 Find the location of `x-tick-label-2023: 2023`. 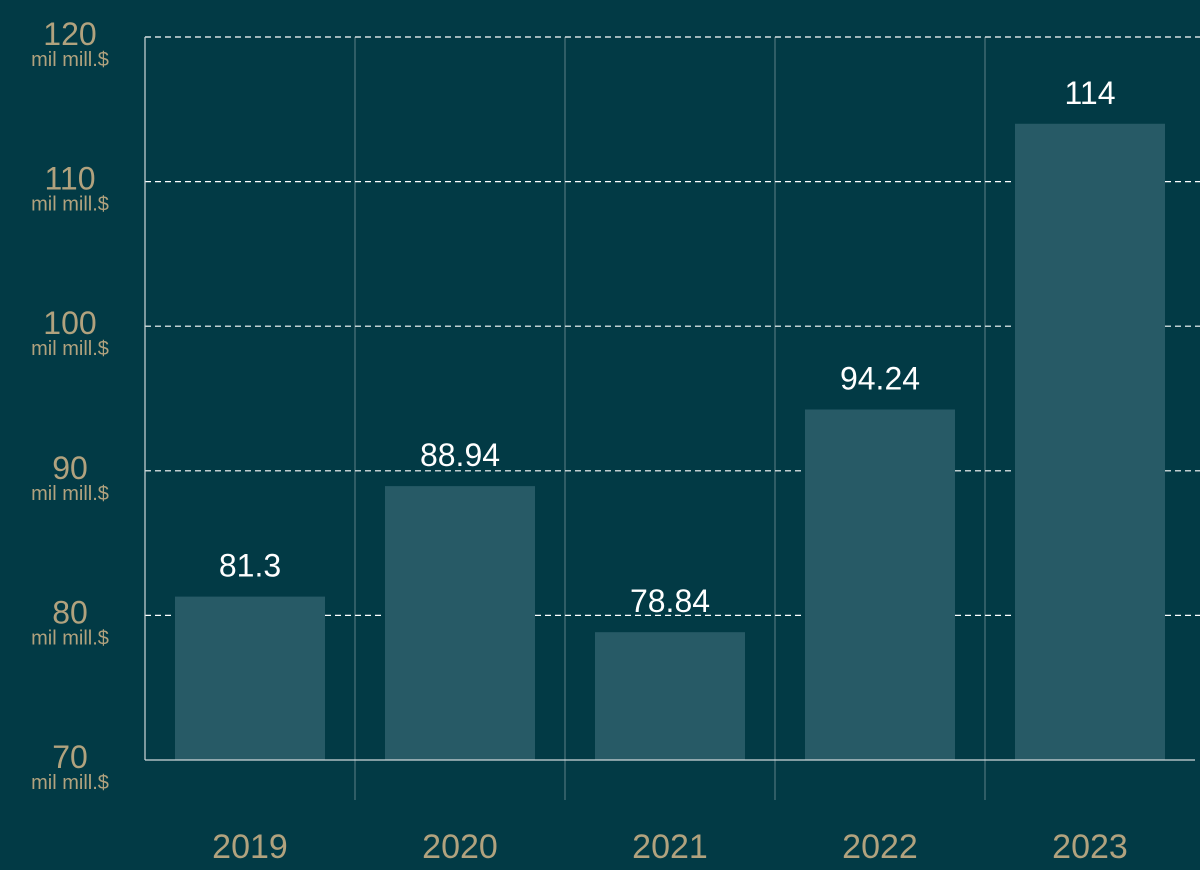

x-tick-label-2023: 2023 is located at coordinates (1090, 847).